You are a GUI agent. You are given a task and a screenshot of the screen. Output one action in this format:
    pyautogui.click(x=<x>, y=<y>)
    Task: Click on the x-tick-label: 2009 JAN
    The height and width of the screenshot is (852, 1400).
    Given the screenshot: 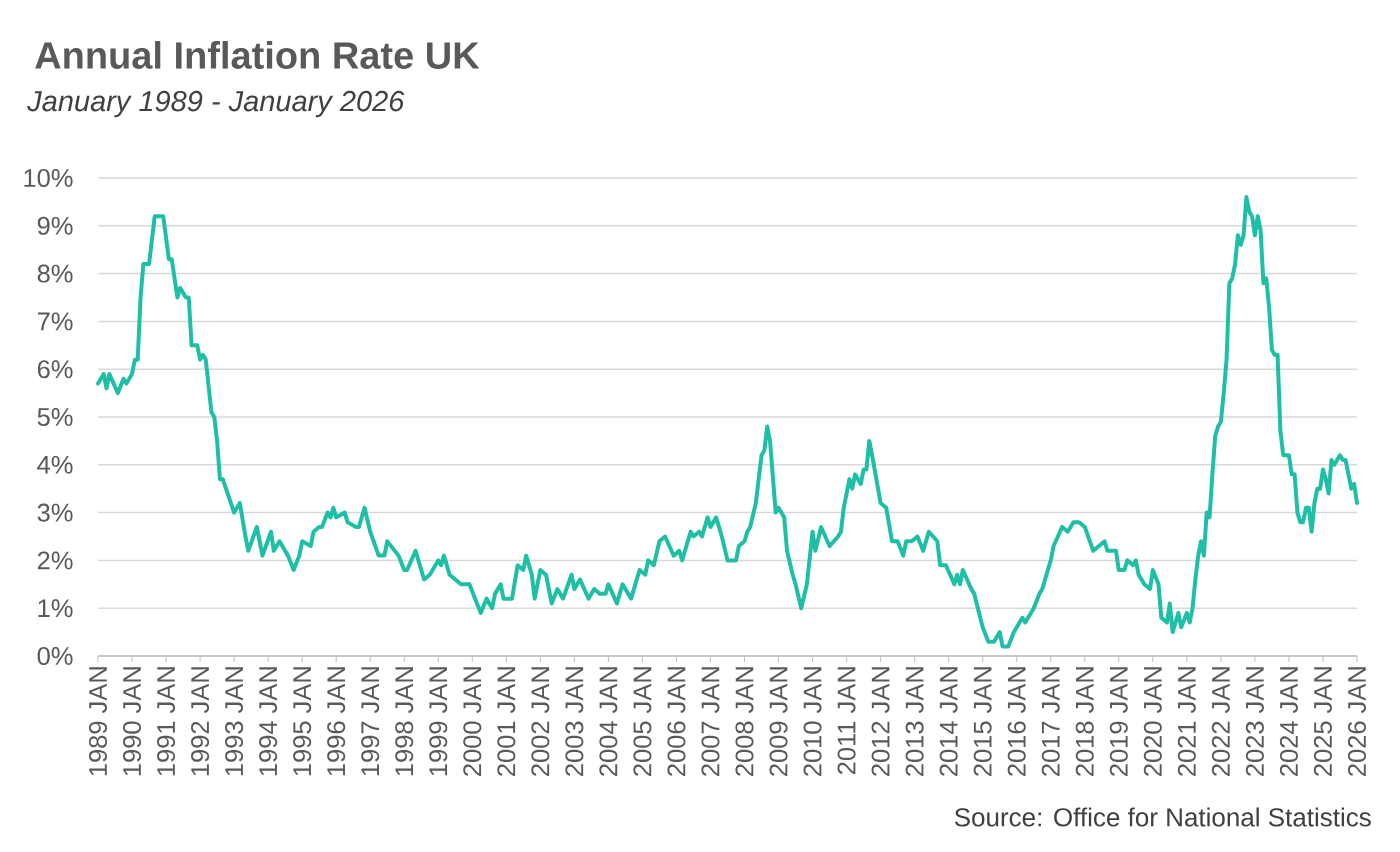 What is the action you would take?
    pyautogui.click(x=778, y=721)
    